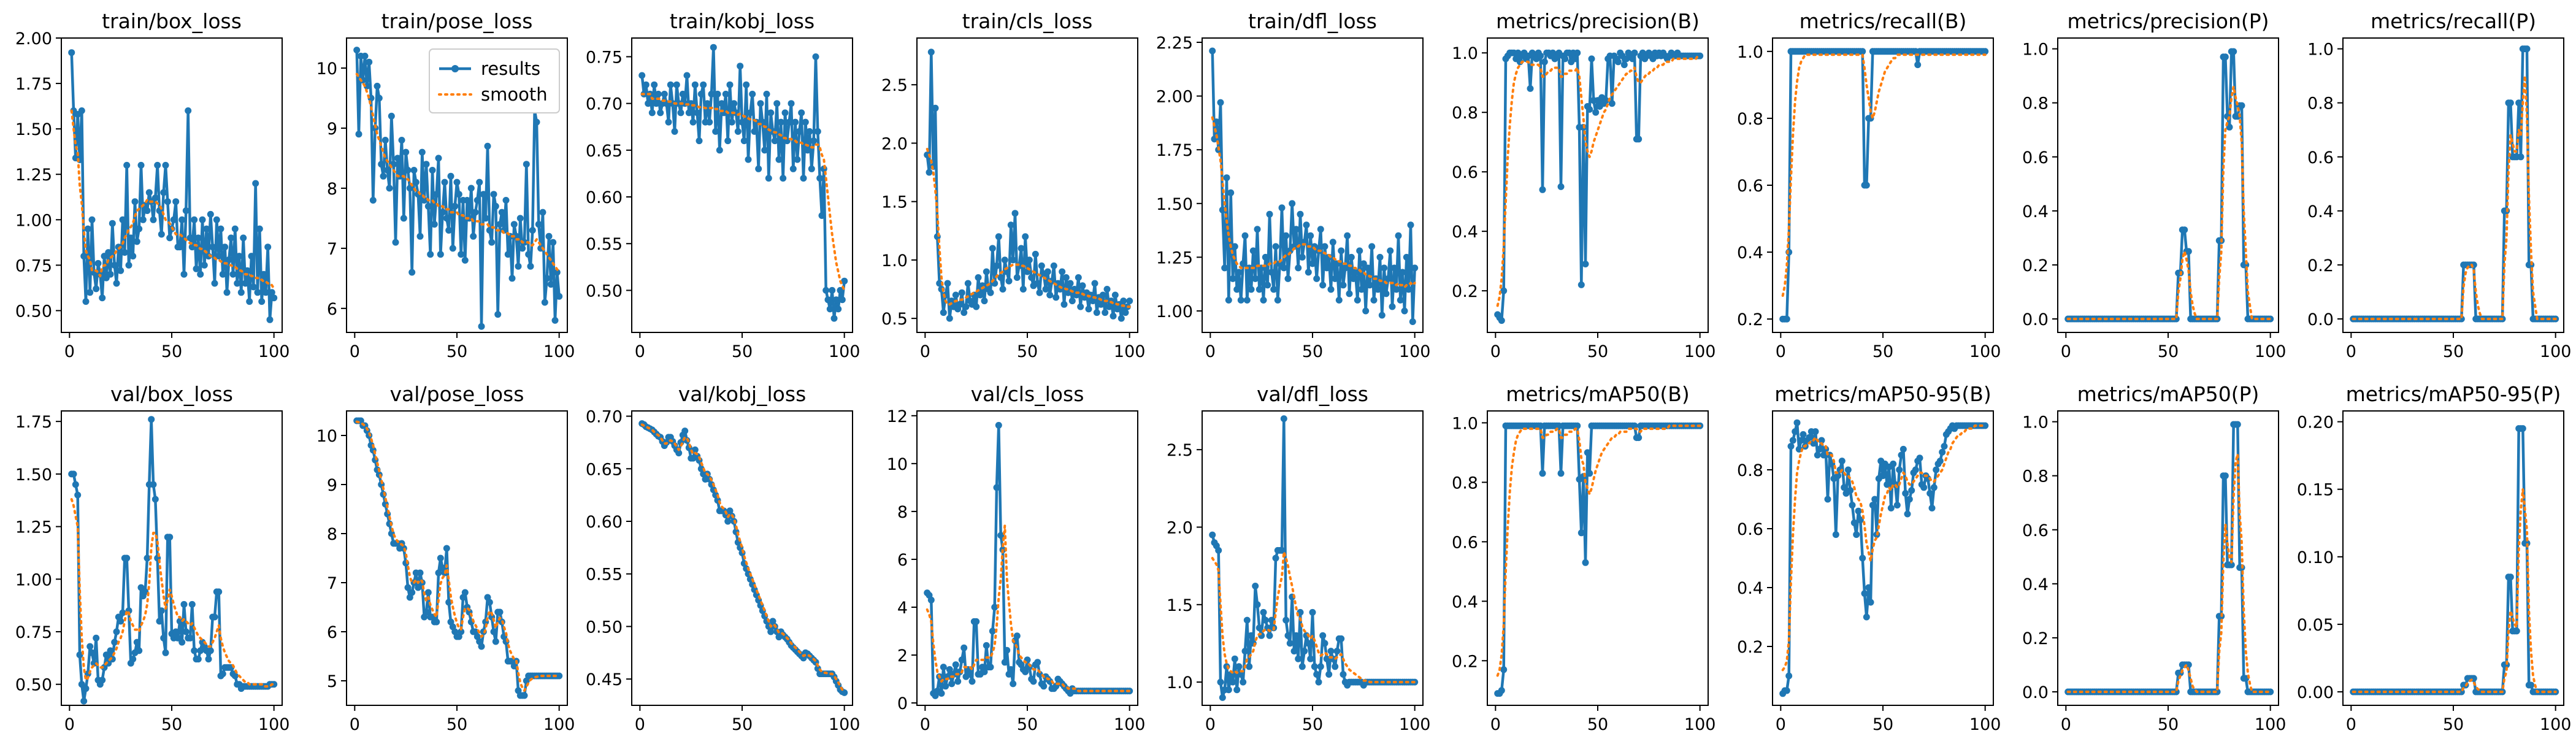  Describe the element at coordinates (742, 394) in the screenshot. I see `panel-title: val/kobj_loss` at that location.